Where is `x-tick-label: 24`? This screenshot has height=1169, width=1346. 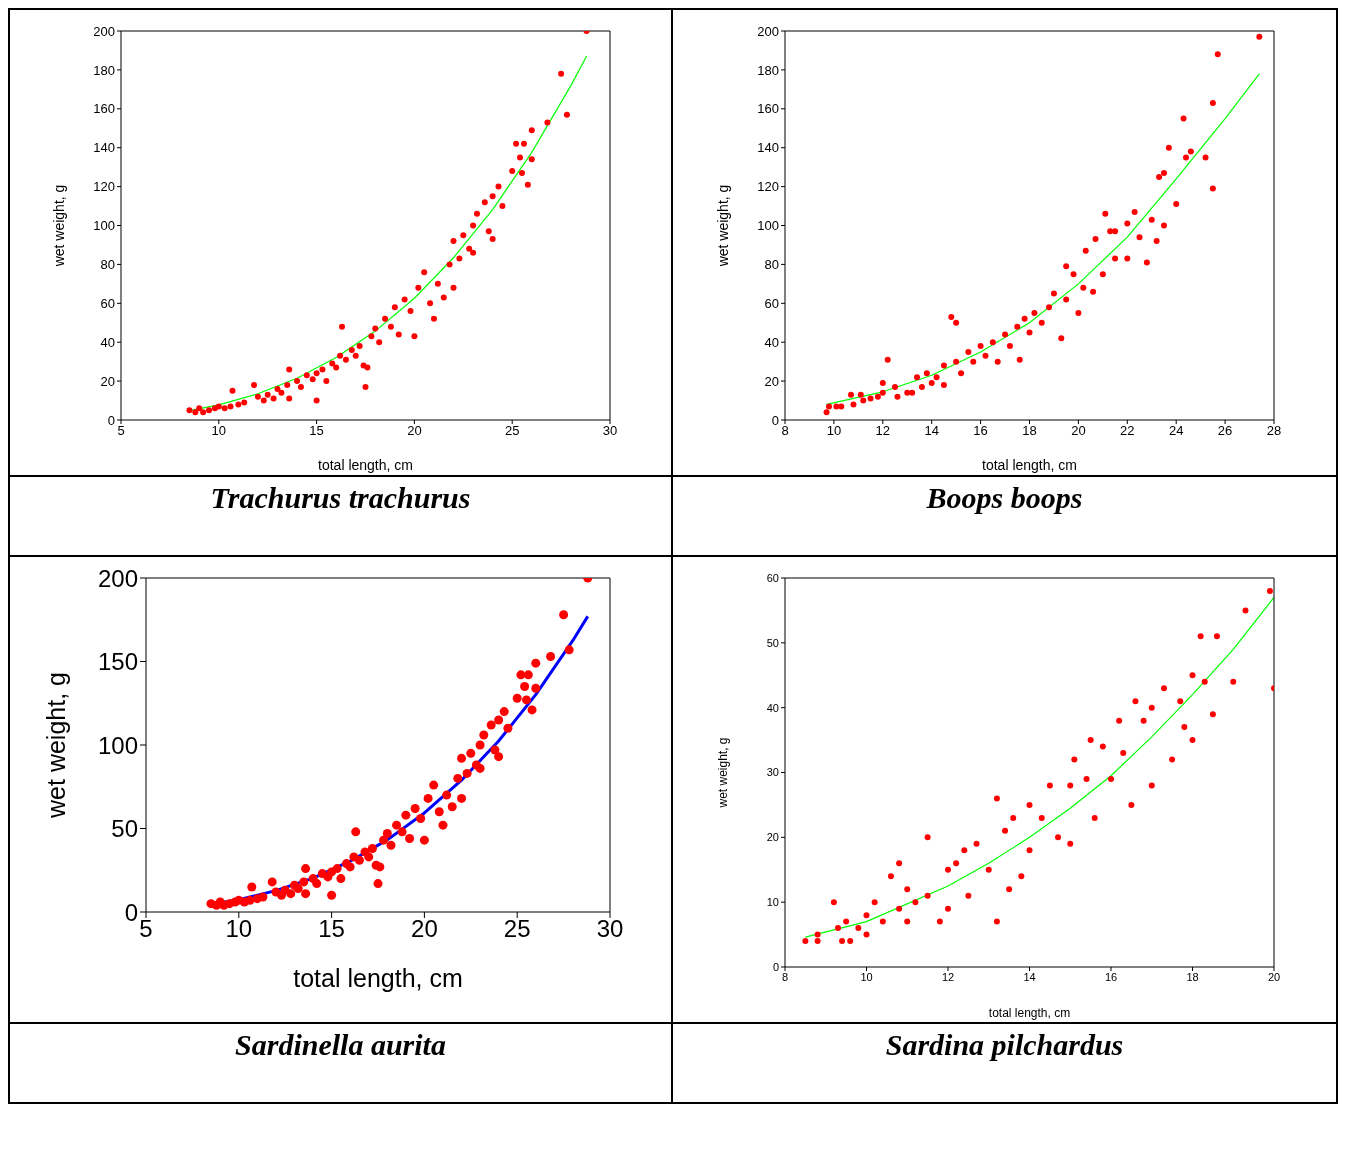 x-tick-label: 24 is located at coordinates (1175, 431).